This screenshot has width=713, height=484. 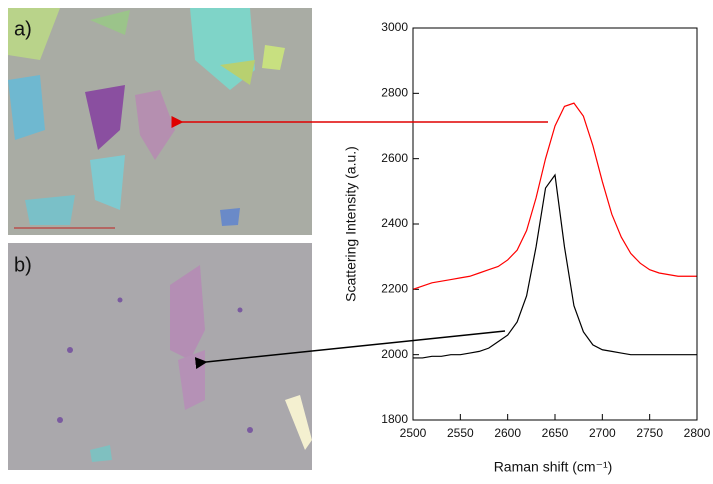 I want to click on arrow, so click(x=350, y=350).